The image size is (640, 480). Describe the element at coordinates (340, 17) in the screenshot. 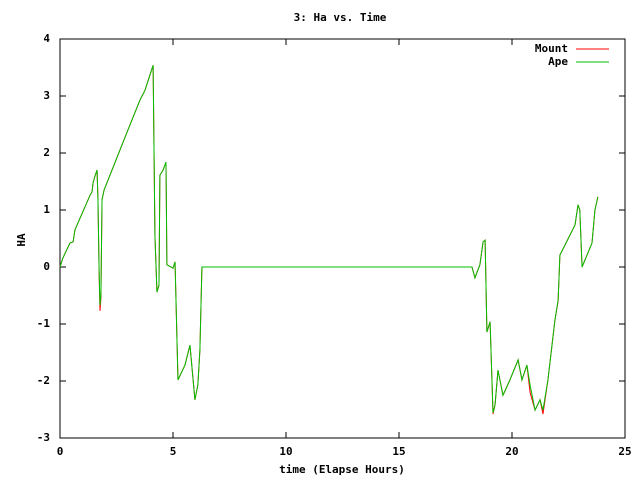

I see `chart-title: 3: Ha vs. Time` at that location.